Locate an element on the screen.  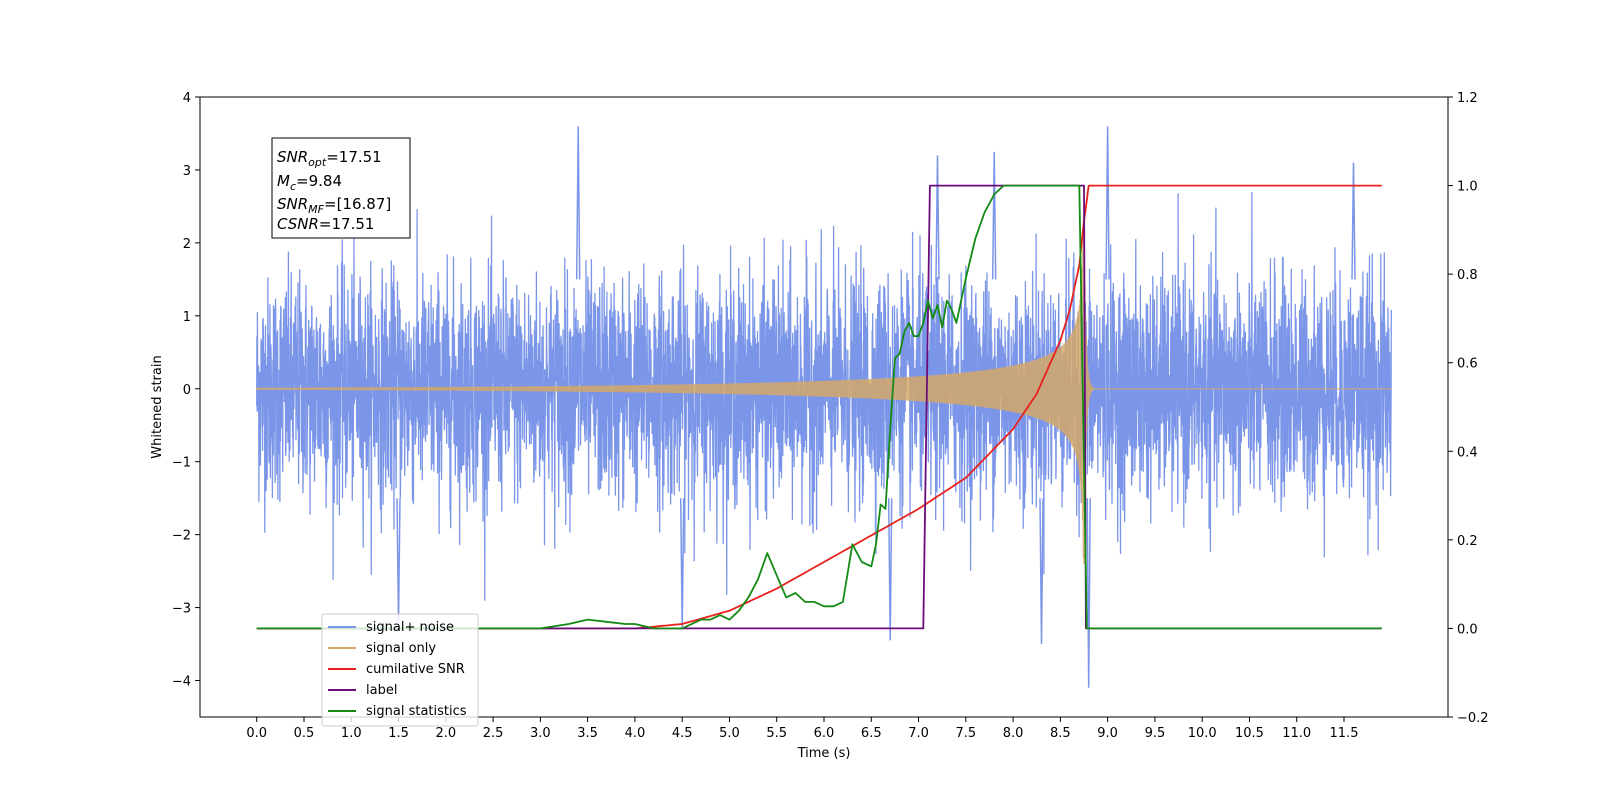
svg-text: signal statistics is located at coordinates (416, 711).